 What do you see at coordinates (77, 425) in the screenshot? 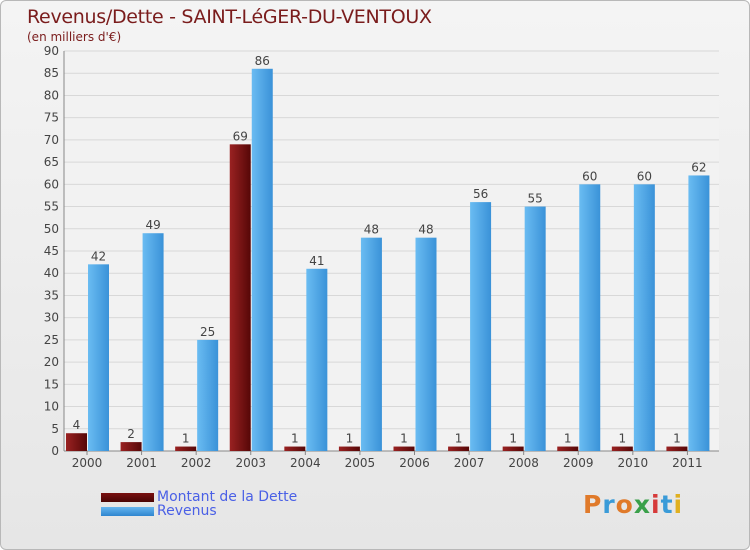
I see `data-label-debt: 4` at bounding box center [77, 425].